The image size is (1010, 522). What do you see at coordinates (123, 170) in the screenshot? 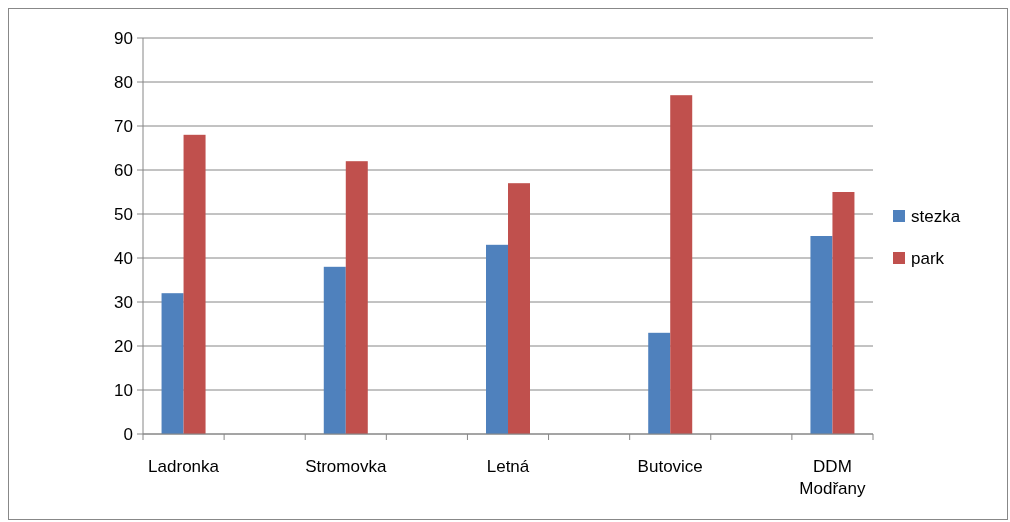
I see `y-tick-label: 60` at bounding box center [123, 170].